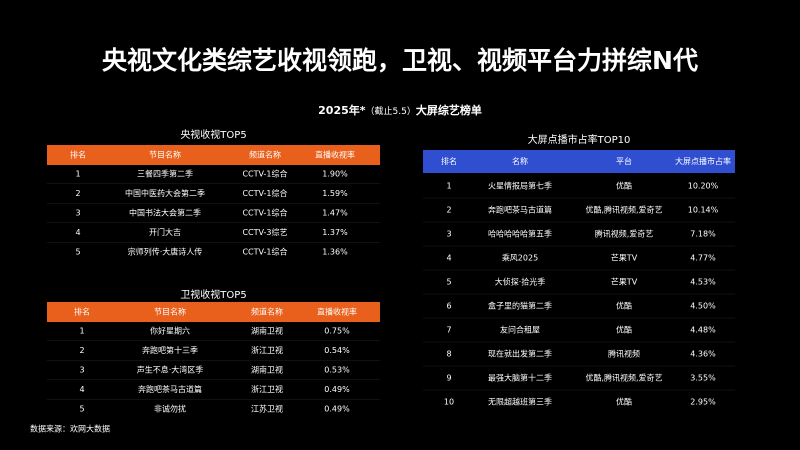 This screenshot has height=450, width=800. Describe the element at coordinates (449, 110) in the screenshot. I see `subtitle-name: 大屏综艺榜单` at that location.